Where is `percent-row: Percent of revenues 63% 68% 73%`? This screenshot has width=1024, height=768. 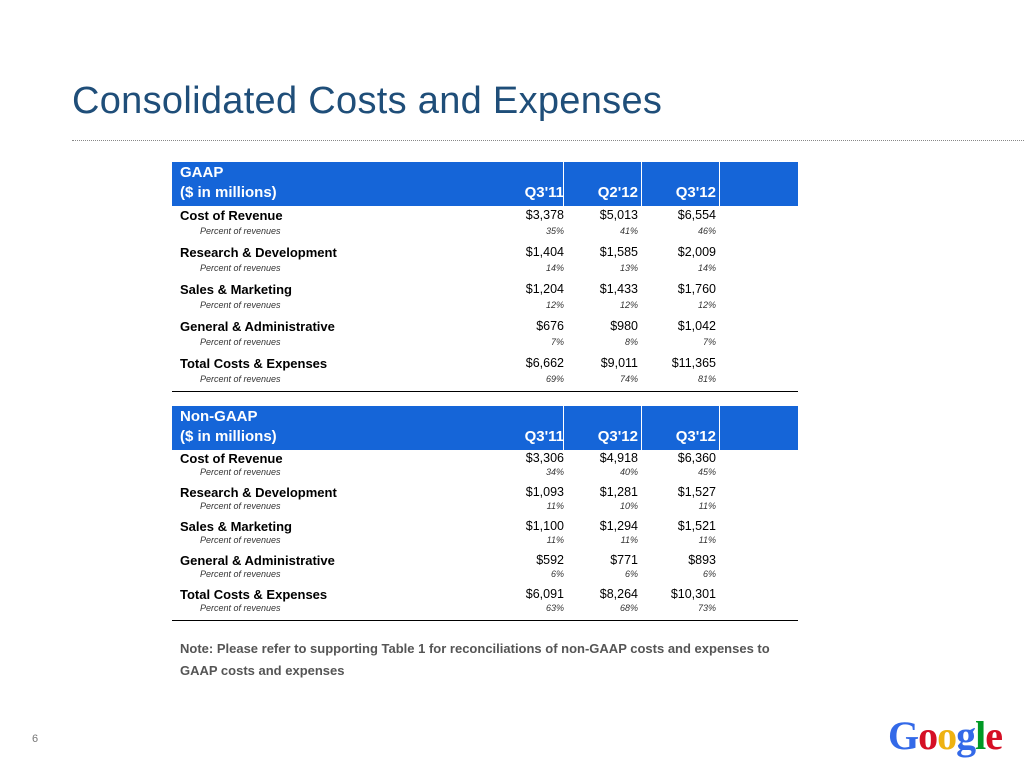
percent-row: Percent of revenues 63% 68% 73% is located at coordinates (485, 611).